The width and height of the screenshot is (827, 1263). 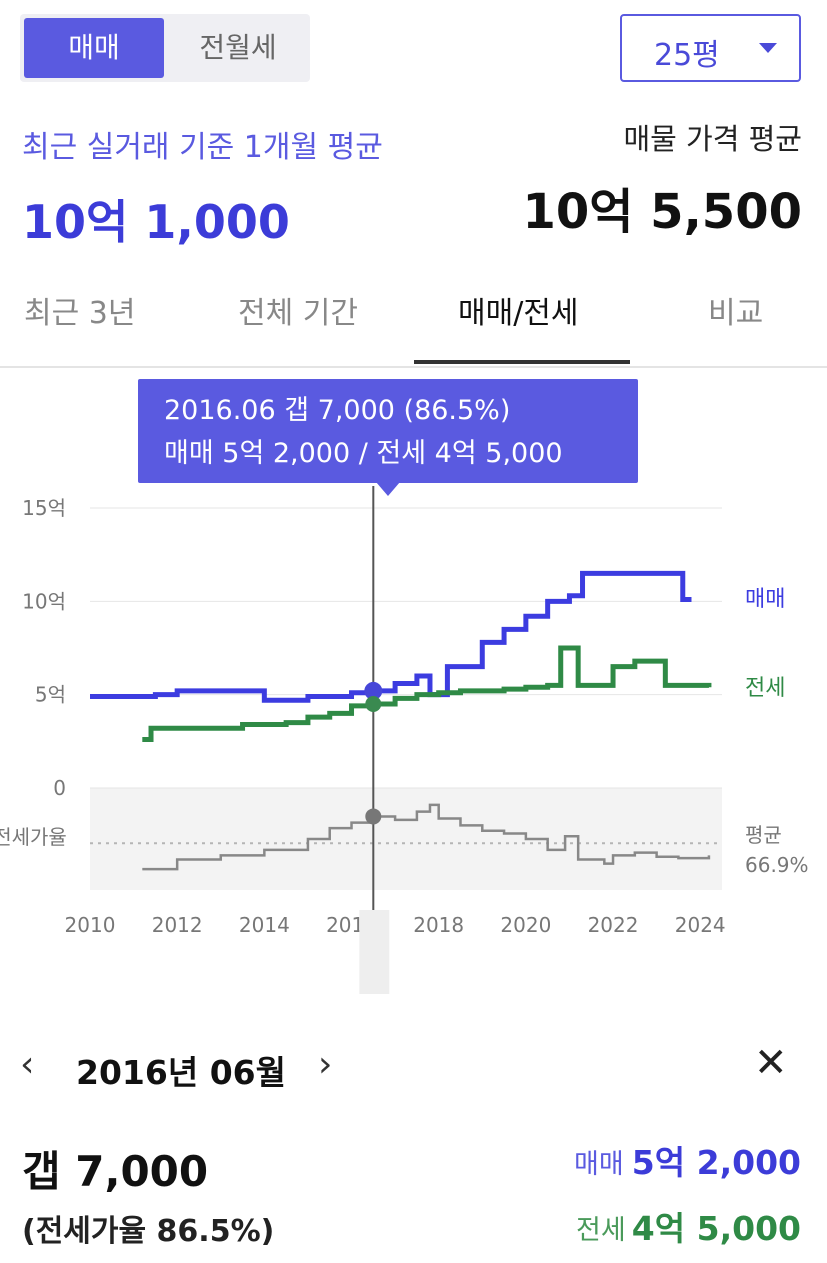 What do you see at coordinates (373, 816) in the screenshot?
I see `ratio-point-marker` at bounding box center [373, 816].